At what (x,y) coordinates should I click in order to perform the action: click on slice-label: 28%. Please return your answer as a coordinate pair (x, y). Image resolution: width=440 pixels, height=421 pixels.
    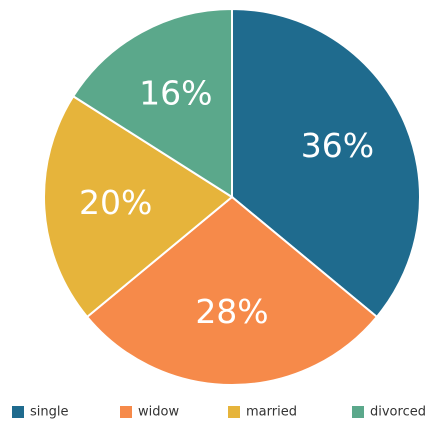
    Looking at the image, I should click on (231, 311).